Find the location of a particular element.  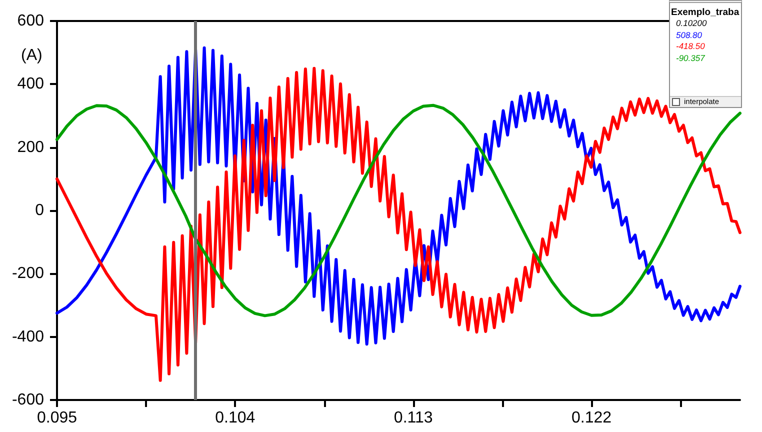

annotation: 0.10200 is located at coordinates (691, 24).